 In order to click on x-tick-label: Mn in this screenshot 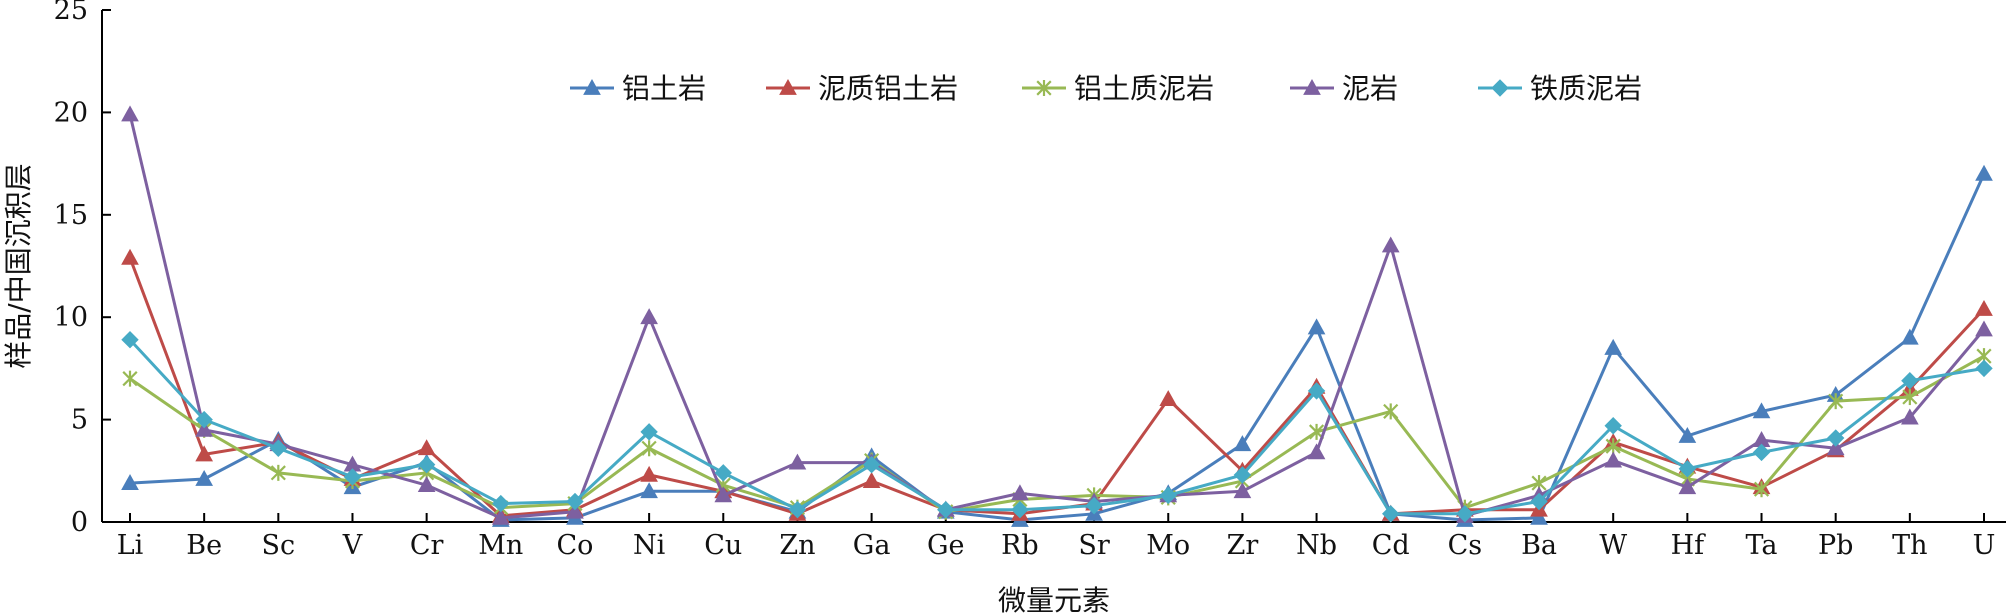, I will do `click(500, 545)`.